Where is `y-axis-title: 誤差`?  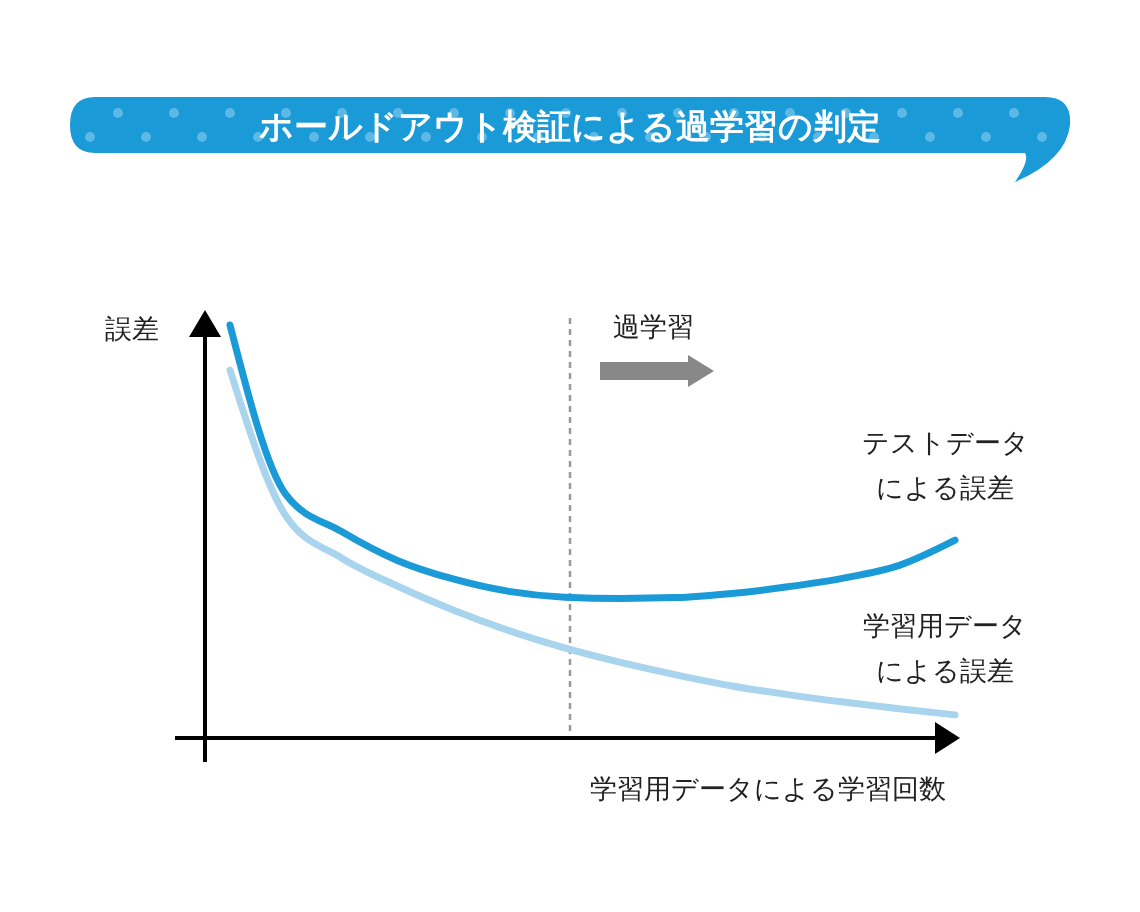 y-axis-title: 誤差 is located at coordinates (132, 328).